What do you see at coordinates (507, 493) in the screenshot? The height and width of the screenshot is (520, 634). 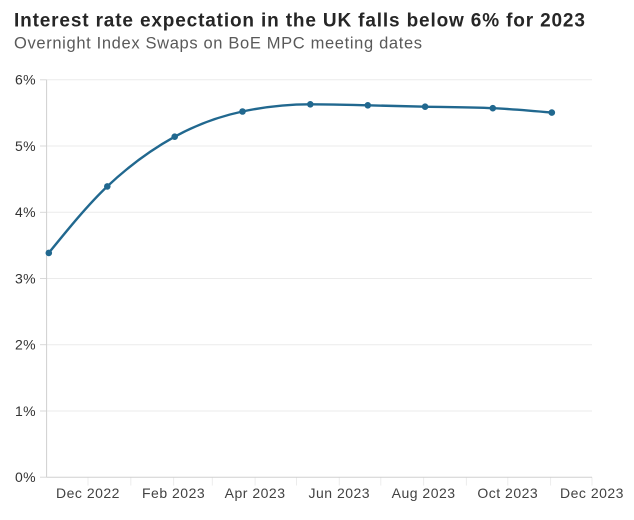 I see `svg-text: Oct 2023` at bounding box center [507, 493].